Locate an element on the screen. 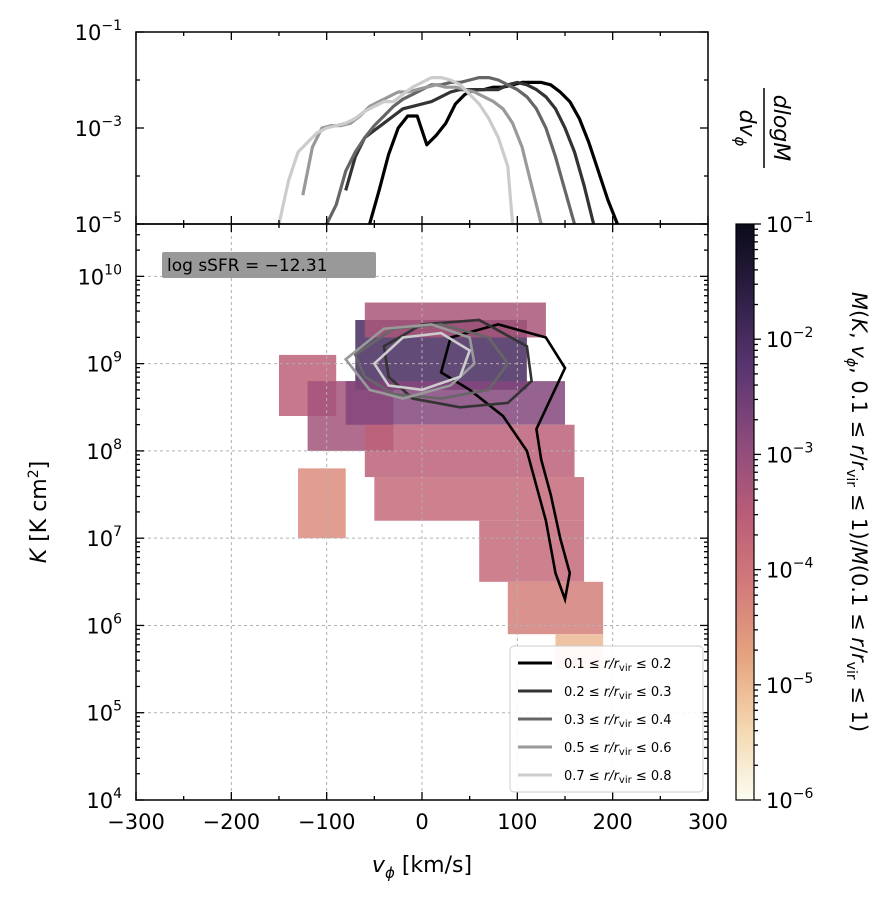 The height and width of the screenshot is (905, 892). sSFR-annotation: log sSFR = −12.31 is located at coordinates (269, 265).